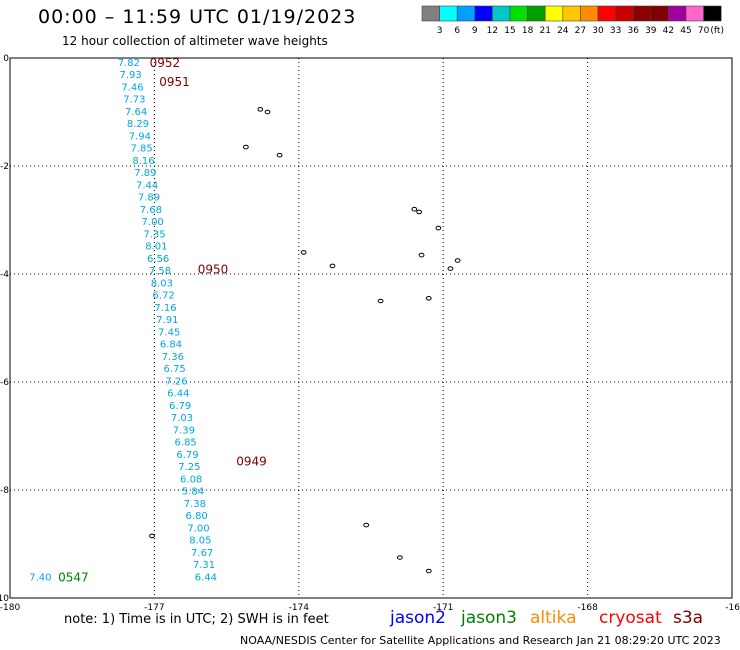  Describe the element at coordinates (154, 608) in the screenshot. I see `x-tick-label: -177` at that location.